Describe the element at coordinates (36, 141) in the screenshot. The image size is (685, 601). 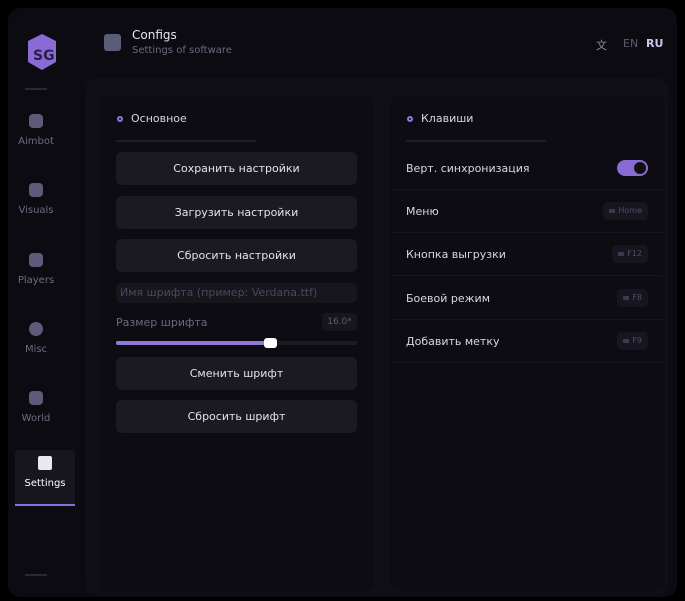
I see `label: Aimbot` at that location.